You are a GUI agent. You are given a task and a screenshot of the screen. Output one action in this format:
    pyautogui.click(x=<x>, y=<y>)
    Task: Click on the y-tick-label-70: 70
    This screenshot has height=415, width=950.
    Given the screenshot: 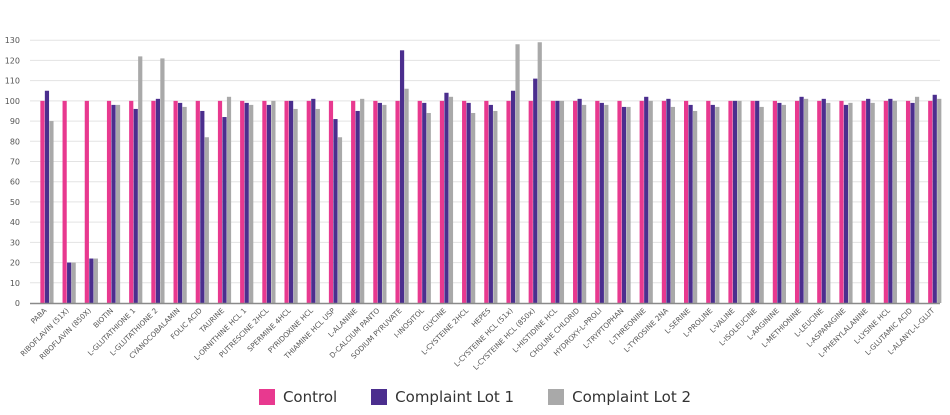 What is the action you would take?
    pyautogui.click(x=15, y=162)
    